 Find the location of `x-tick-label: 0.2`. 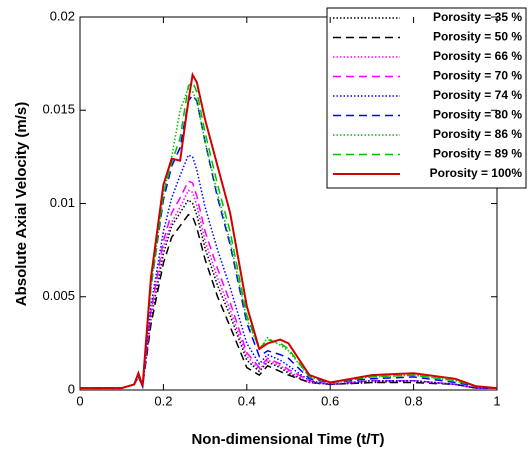

x-tick-label: 0.2 is located at coordinates (163, 400).